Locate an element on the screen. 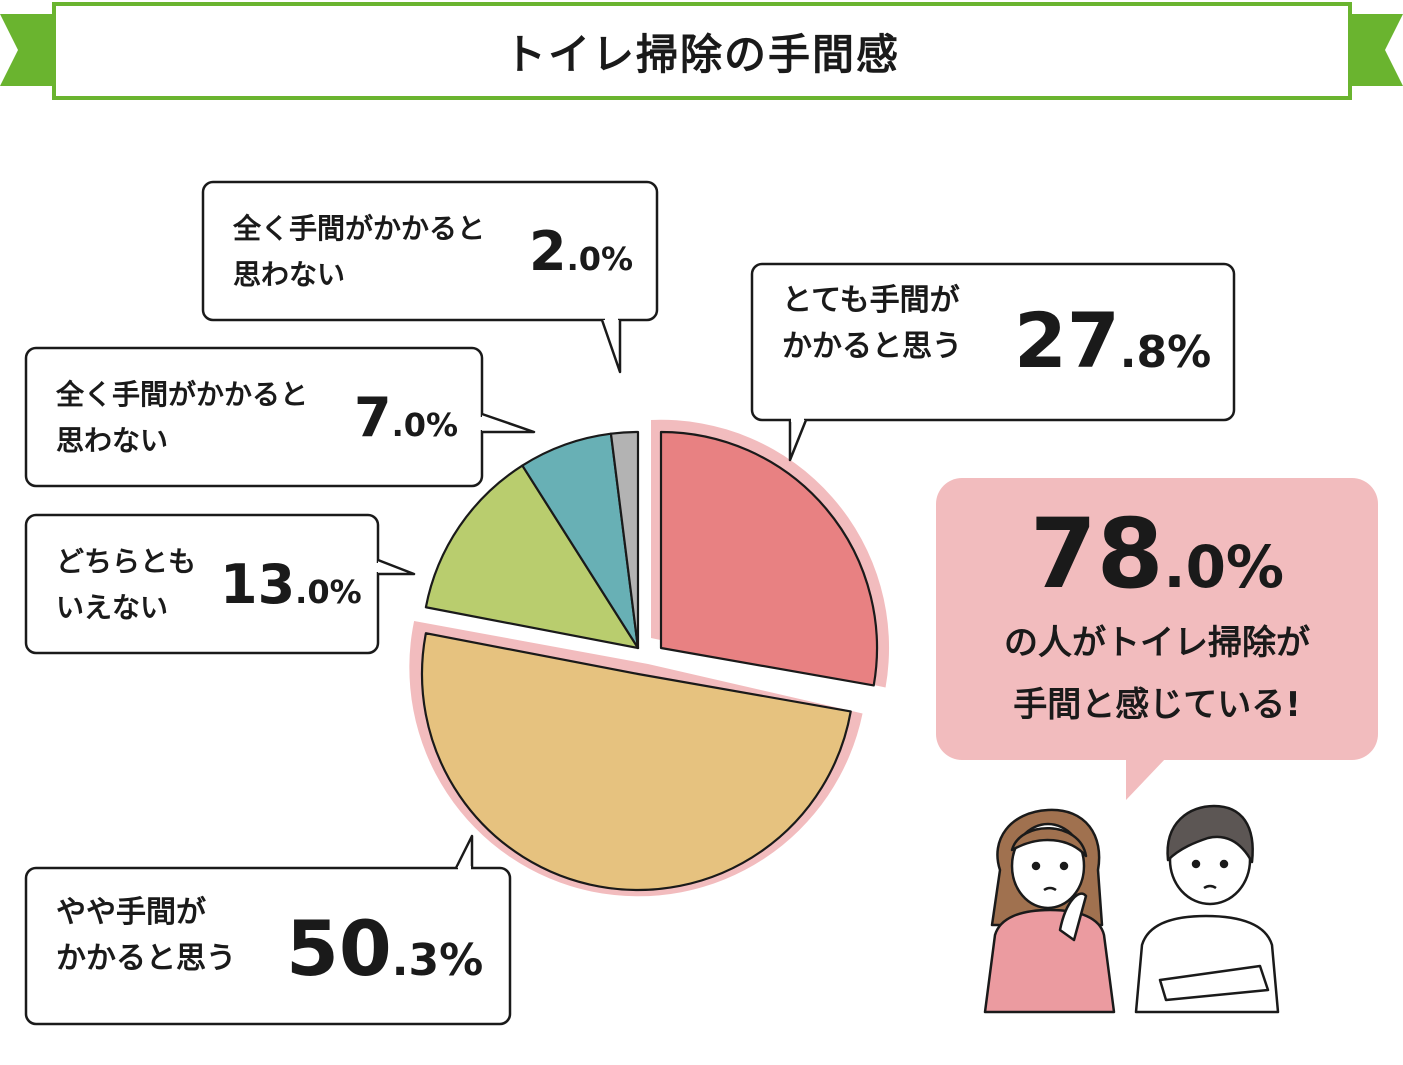  bubble-very-label: とても手間が かかると思う is located at coordinates (872, 323).